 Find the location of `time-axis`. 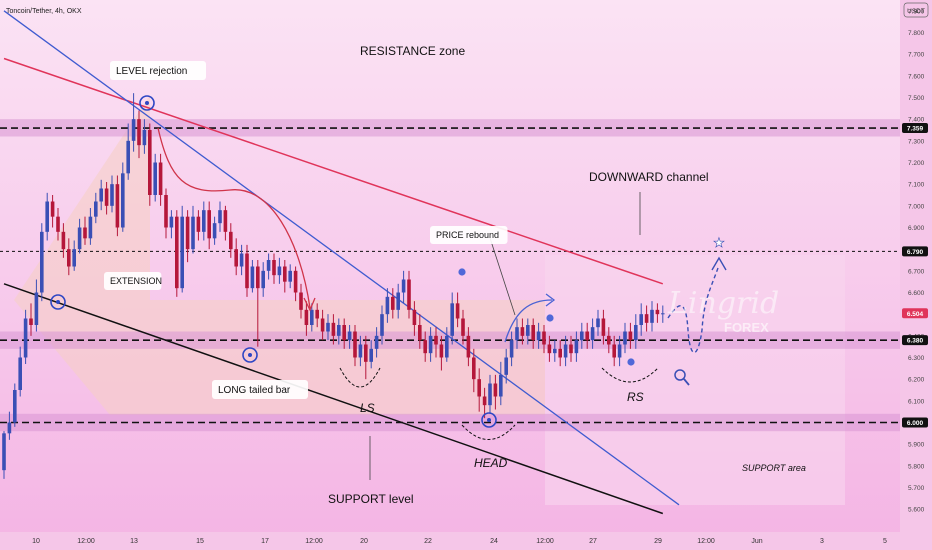

time-axis is located at coordinates (450, 541).